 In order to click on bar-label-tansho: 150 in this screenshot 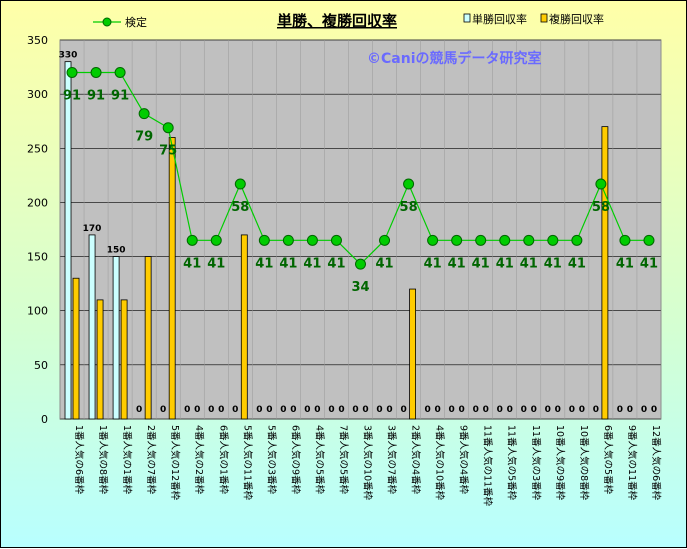, I will do `click(116, 251)`.